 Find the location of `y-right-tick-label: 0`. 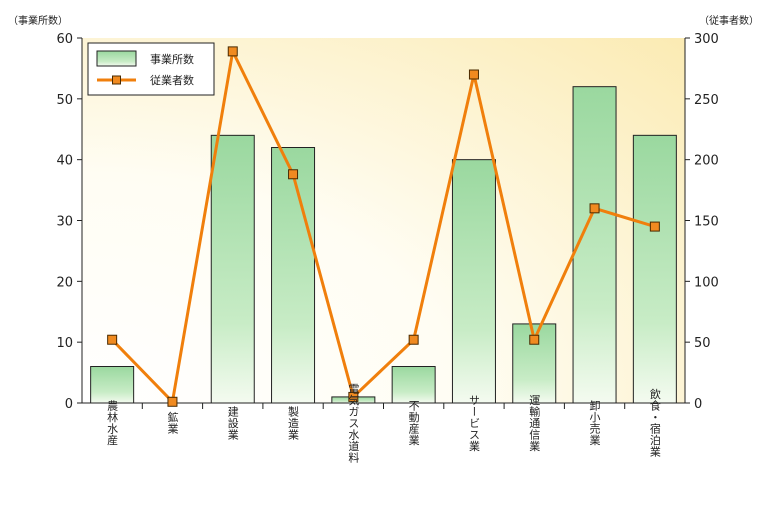

y-right-tick-label: 0 is located at coordinates (698, 404).